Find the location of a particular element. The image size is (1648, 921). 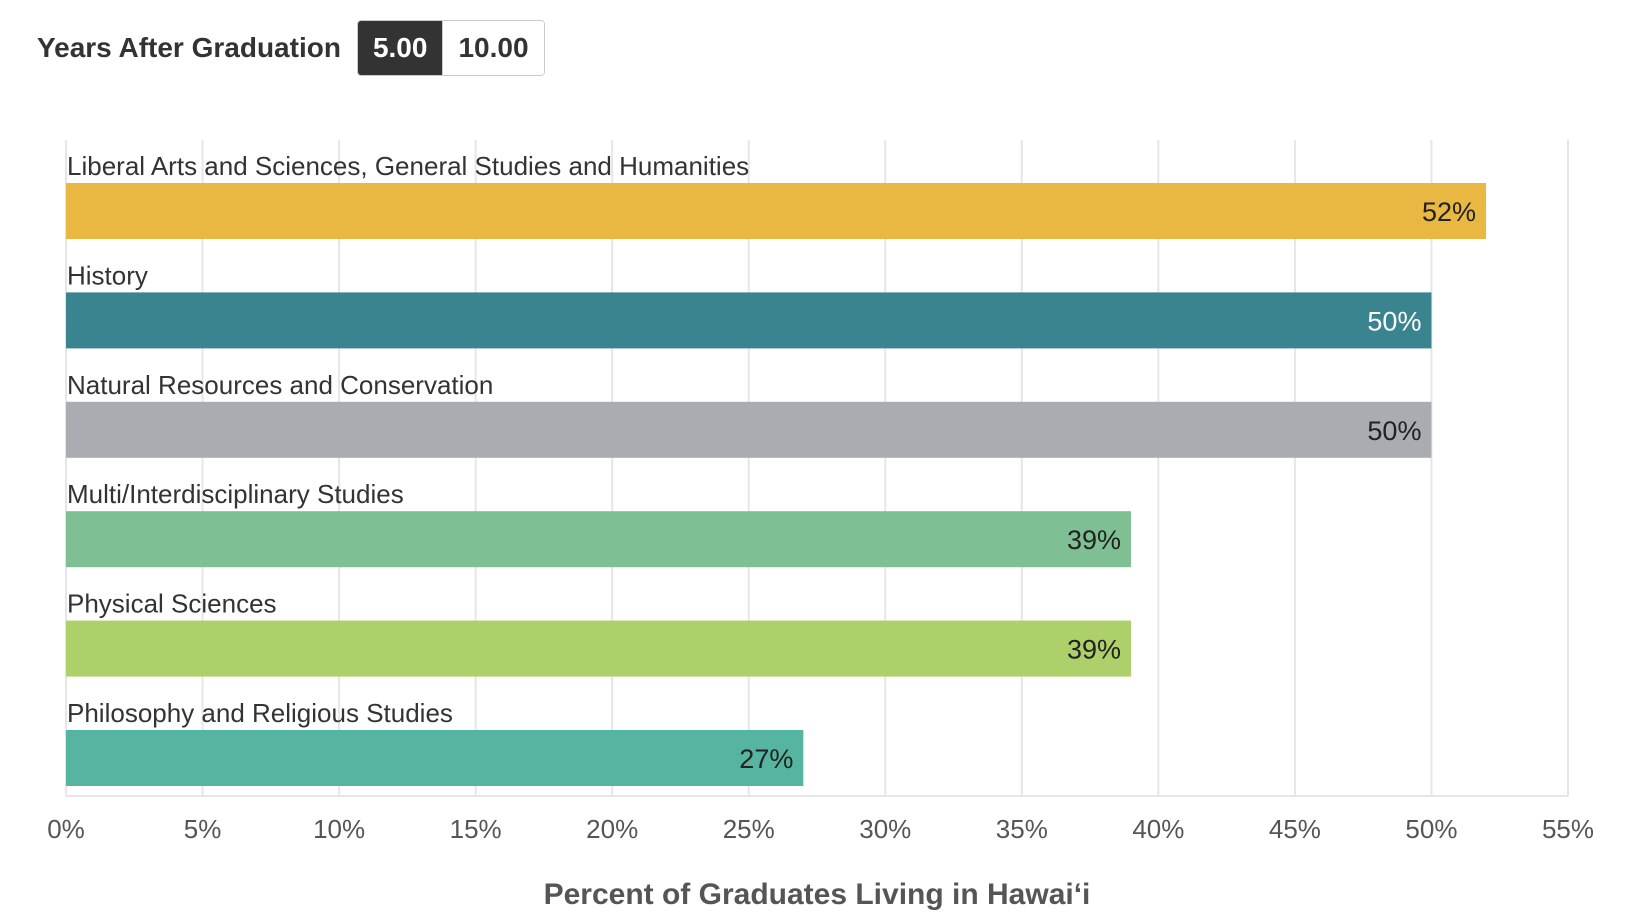

years-after-graduation-label: Years After Graduation is located at coordinates (189, 47).